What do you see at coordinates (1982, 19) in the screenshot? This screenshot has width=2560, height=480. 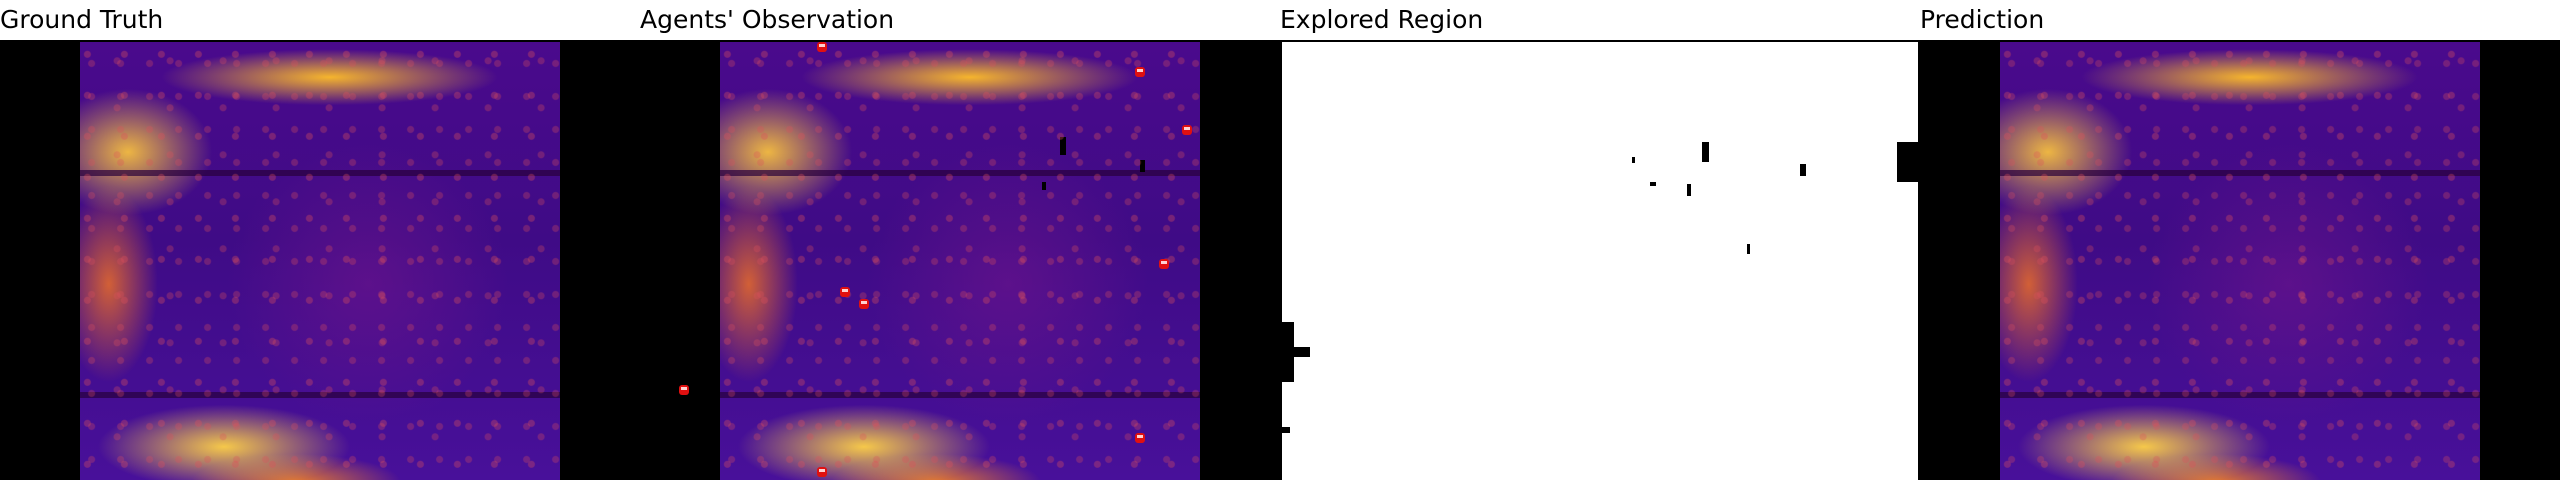 I see `panel-title-prediction: Prediction` at bounding box center [1982, 19].